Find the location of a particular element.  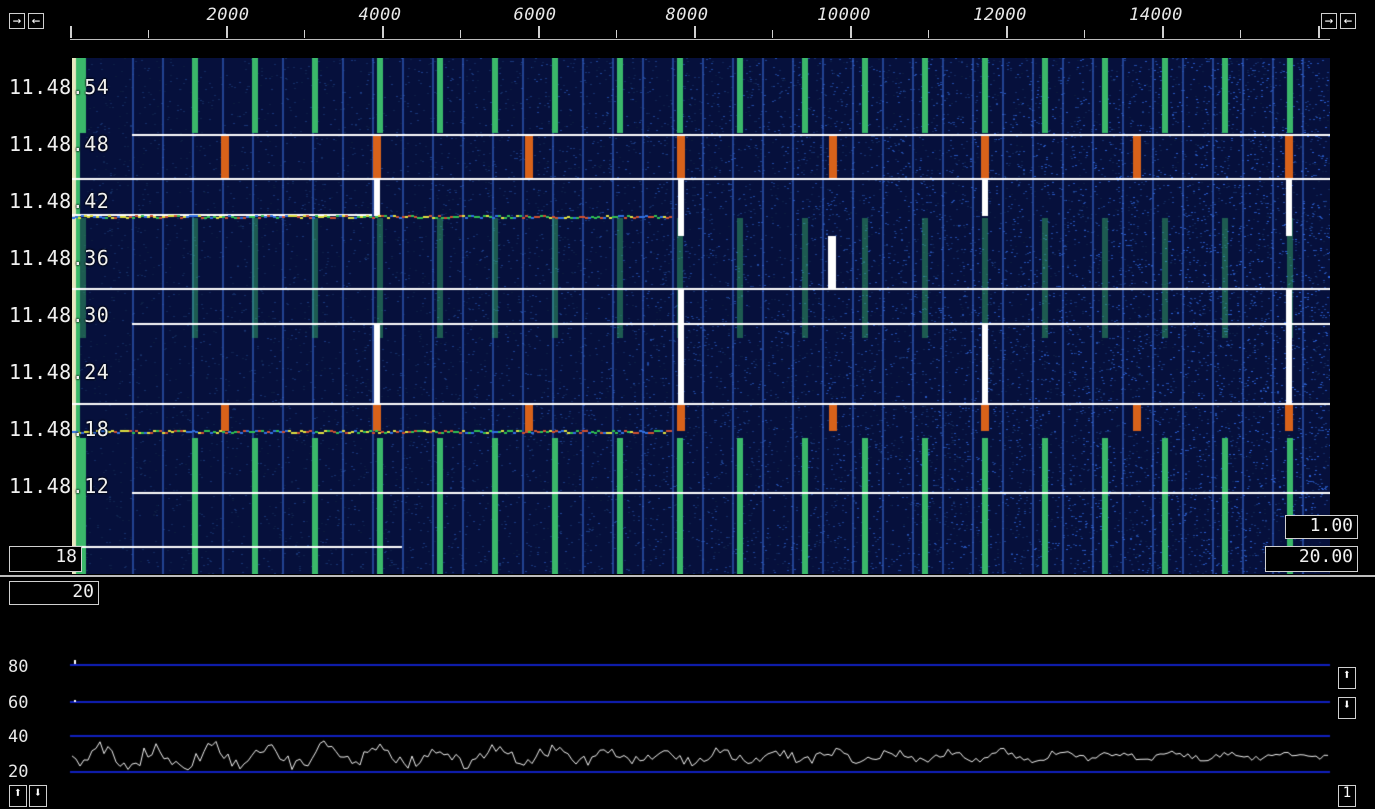

time-label: 11.48.48 is located at coordinates (59, 144).